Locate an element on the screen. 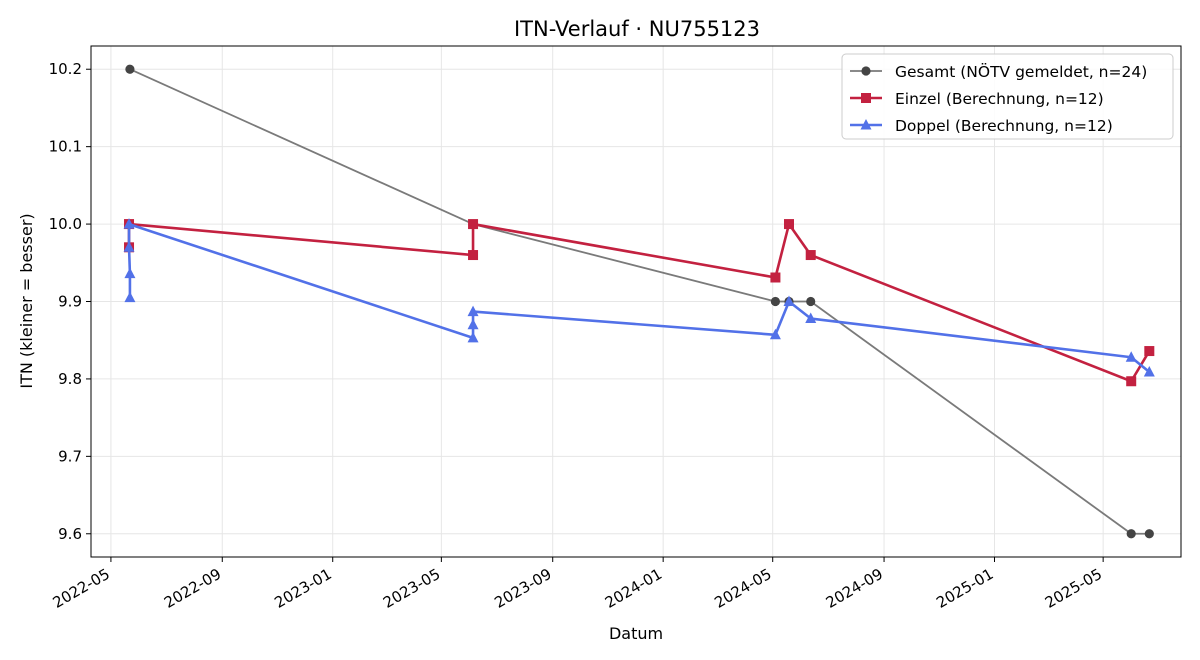 The image size is (1200, 660). chart-title: ITN-Verlauf · NU755123 is located at coordinates (637, 29).